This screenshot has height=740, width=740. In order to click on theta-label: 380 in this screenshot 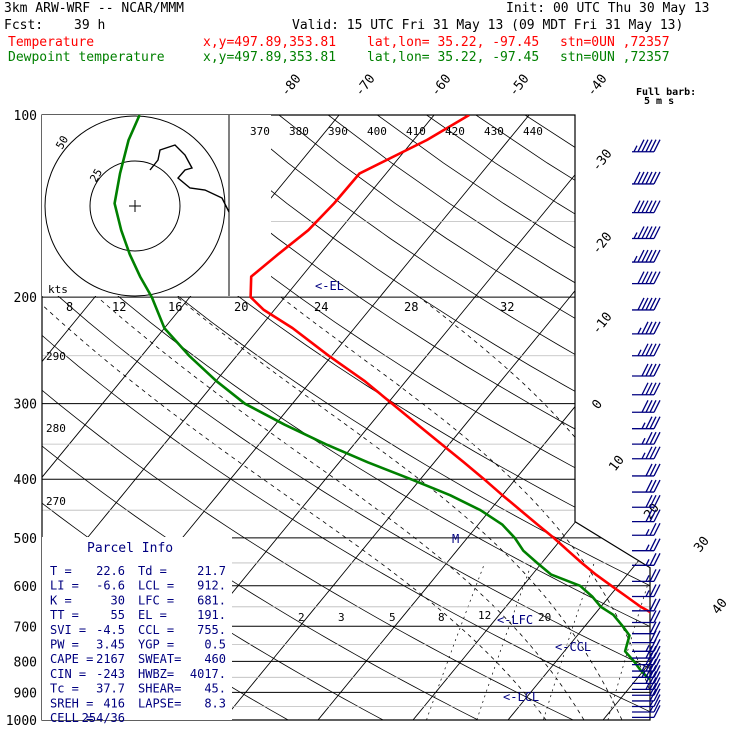, I will do `click(299, 131)`.